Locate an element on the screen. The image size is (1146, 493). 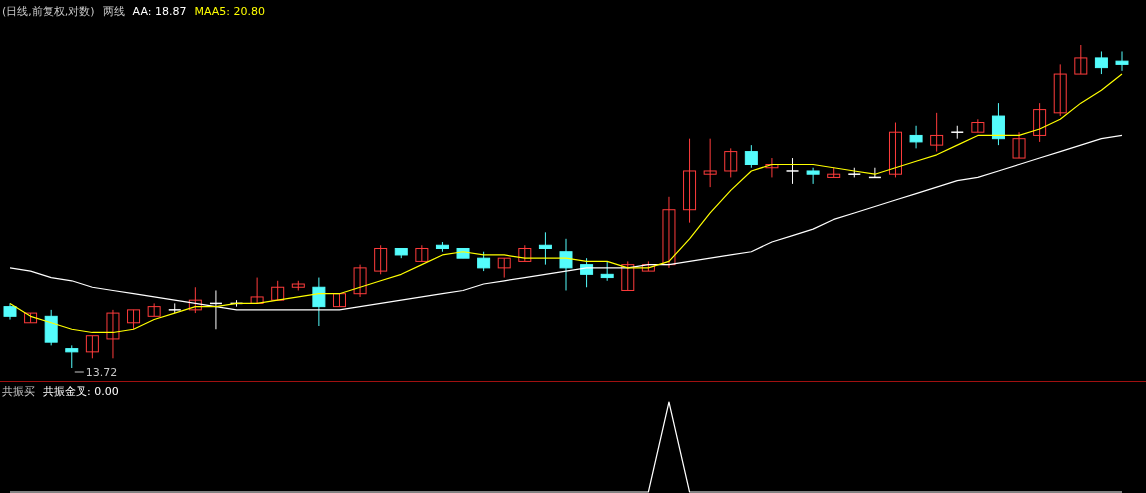
annotation: 13.72 is located at coordinates (101, 372).